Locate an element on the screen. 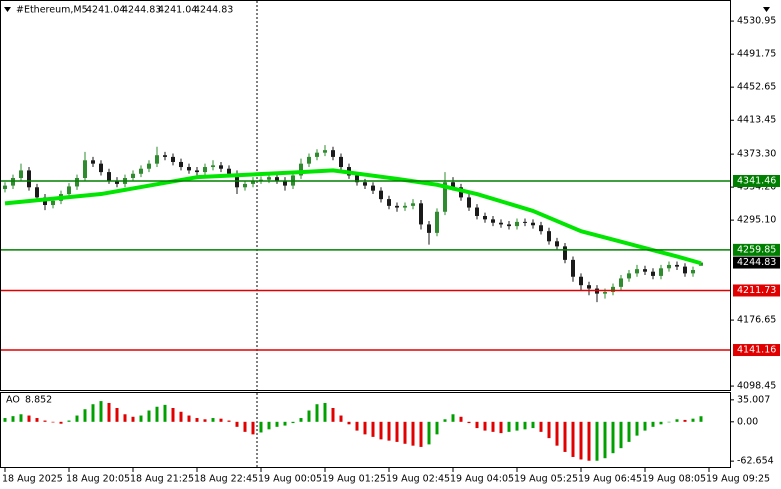 This screenshot has height=489, width=781. y-tick-label: 4373.30 is located at coordinates (756, 154).